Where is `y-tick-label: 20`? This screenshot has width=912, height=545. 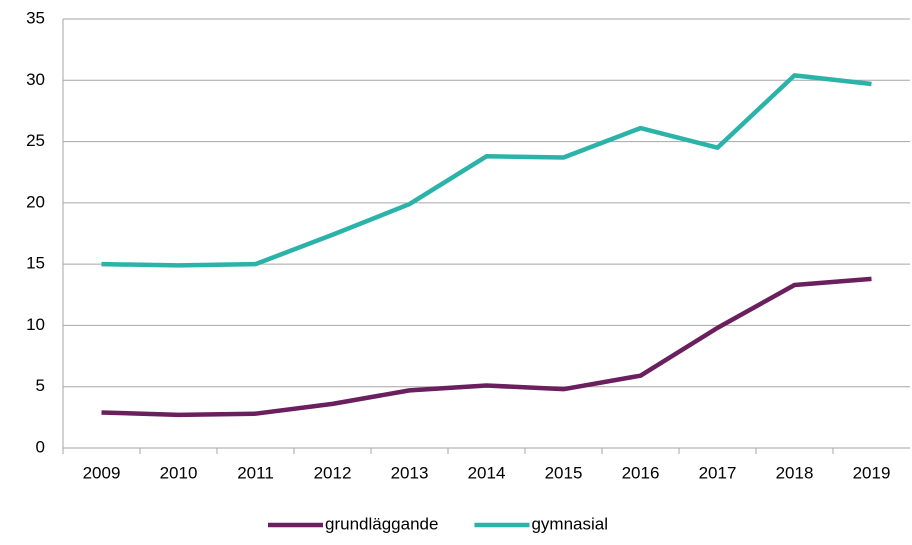
y-tick-label: 20 is located at coordinates (35, 201).